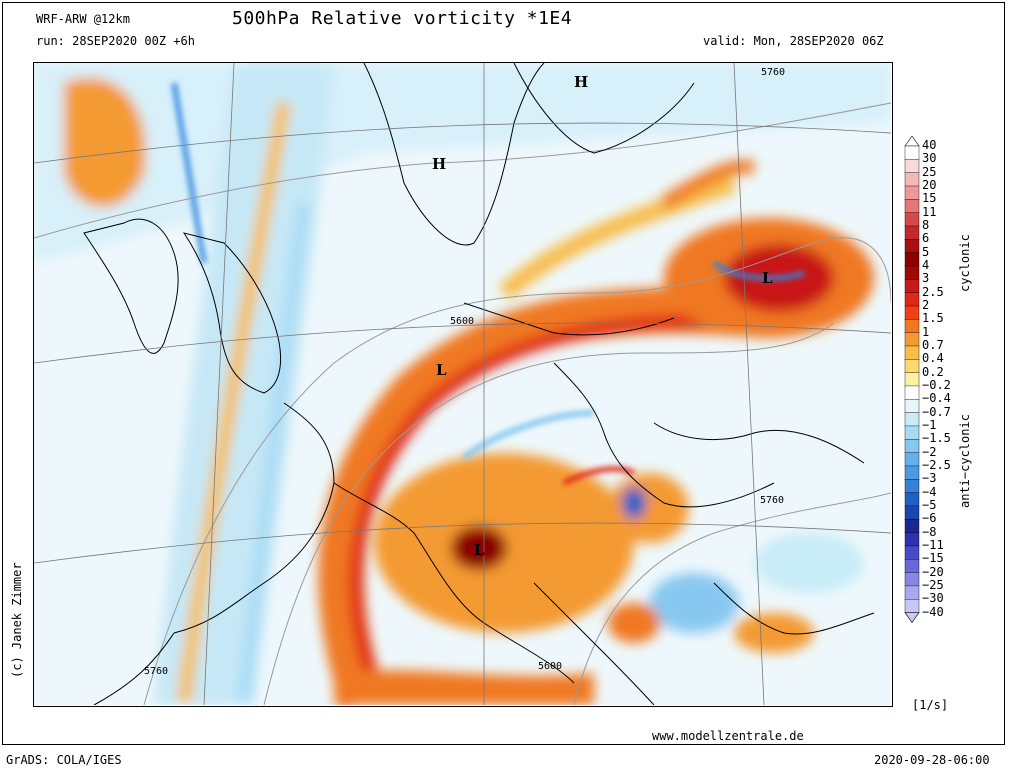 The image size is (1024, 768). I want to click on colorbar-tick-label: 2.5, so click(933, 291).